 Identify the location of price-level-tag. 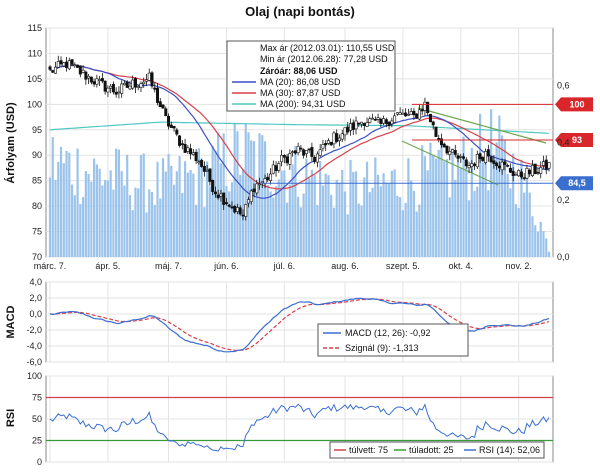
(574, 139).